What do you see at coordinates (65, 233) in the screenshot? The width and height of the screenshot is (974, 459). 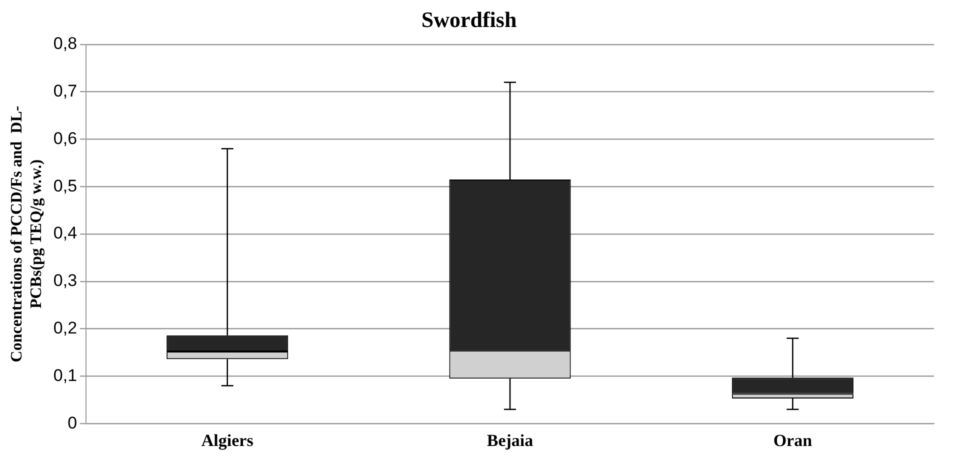 I see `y-tick-label: 0,4` at bounding box center [65, 233].